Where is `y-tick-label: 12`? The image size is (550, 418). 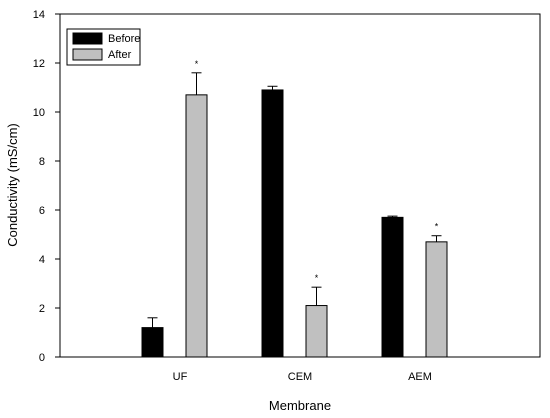
y-tick-label: 12 is located at coordinates (39, 64).